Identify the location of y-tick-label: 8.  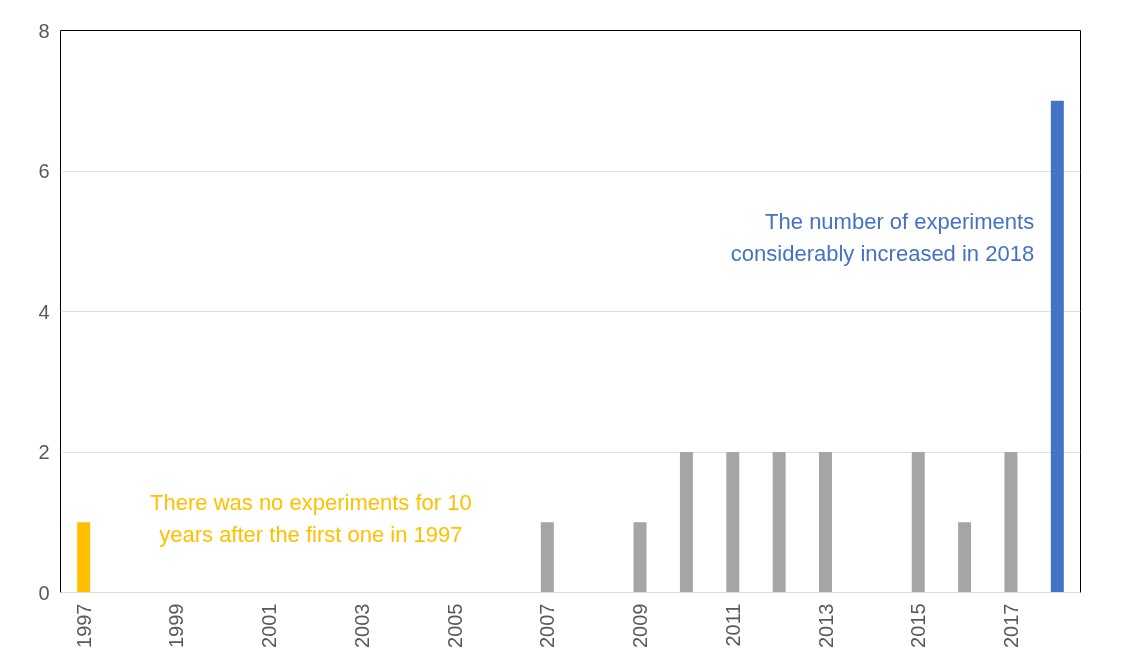
(44, 30).